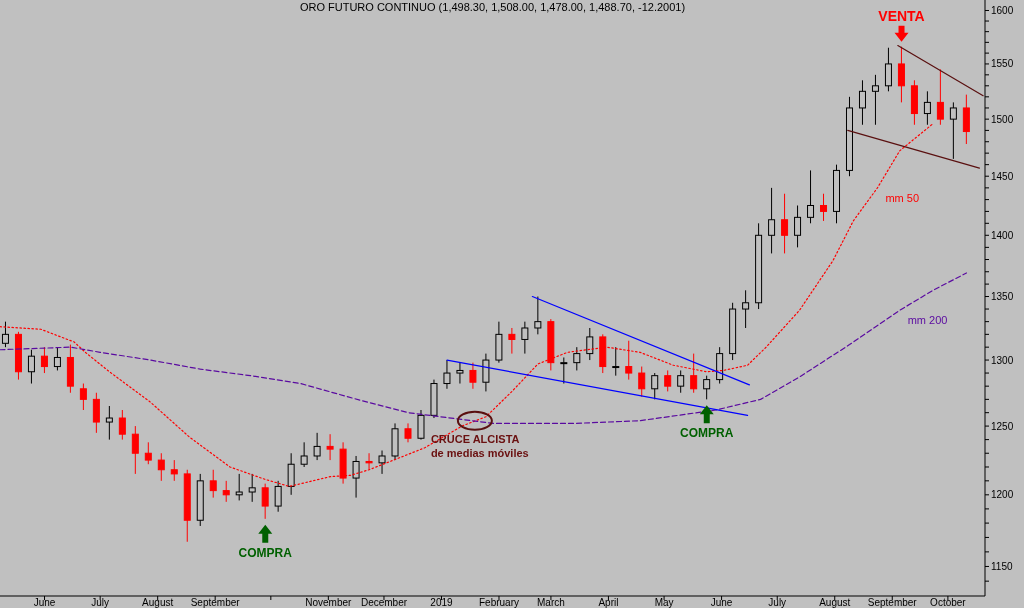 Image resolution: width=1024 pixels, height=608 pixels. Describe the element at coordinates (1002, 360) in the screenshot. I see `y-tick-label: 1300` at that location.